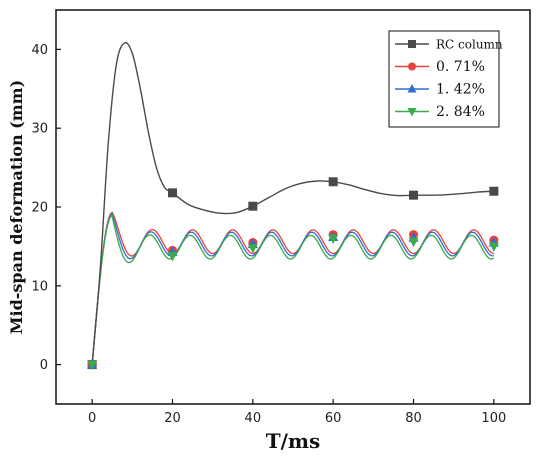 The width and height of the screenshot is (550, 461). Describe the element at coordinates (460, 67) in the screenshot. I see `legend-label-1: 0. 71%` at that location.